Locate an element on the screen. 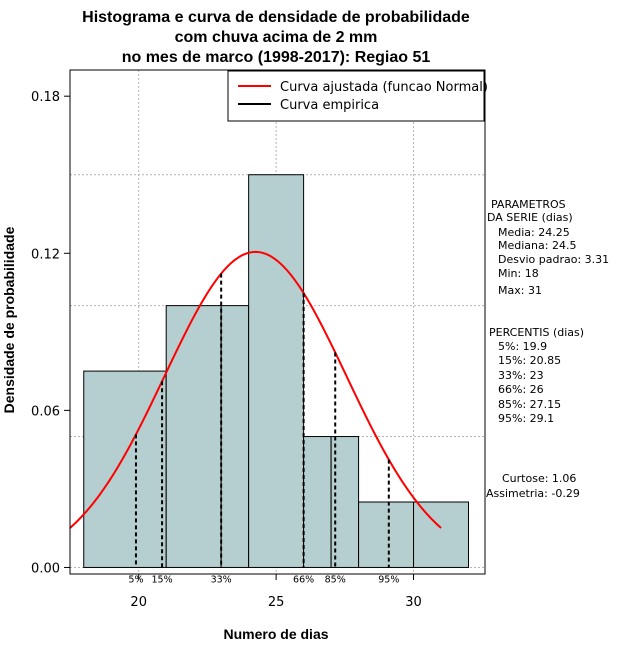 The image size is (640, 660). stat-mean: Media: 24.25 is located at coordinates (534, 232).